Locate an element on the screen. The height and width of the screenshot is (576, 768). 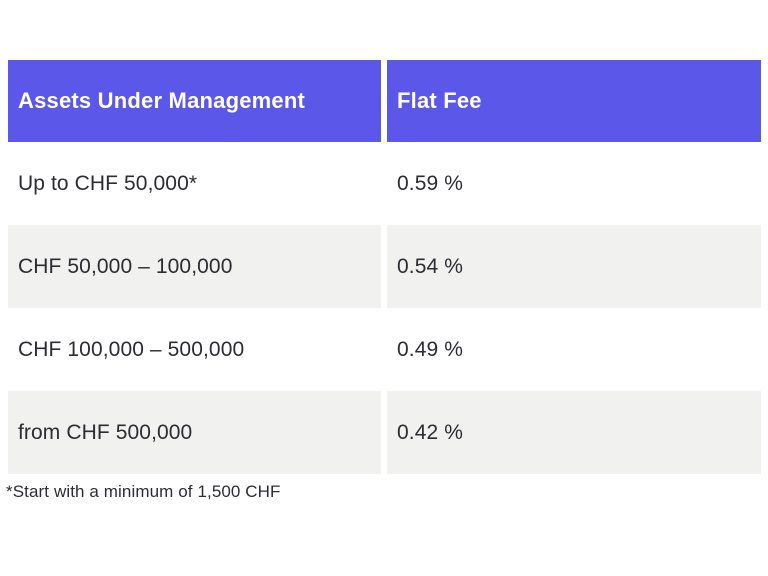
header-cell-flat-fee: Flat Fee is located at coordinates (574, 101).